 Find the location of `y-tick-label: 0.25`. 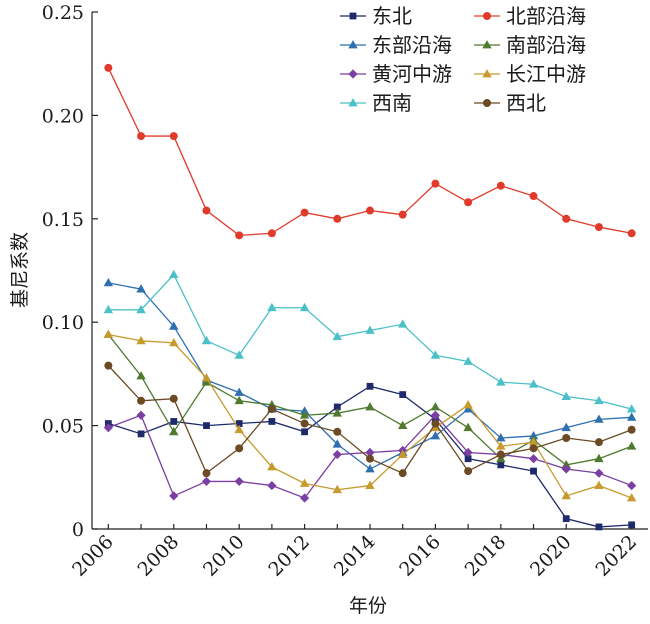

y-tick-label: 0.25 is located at coordinates (63, 13).